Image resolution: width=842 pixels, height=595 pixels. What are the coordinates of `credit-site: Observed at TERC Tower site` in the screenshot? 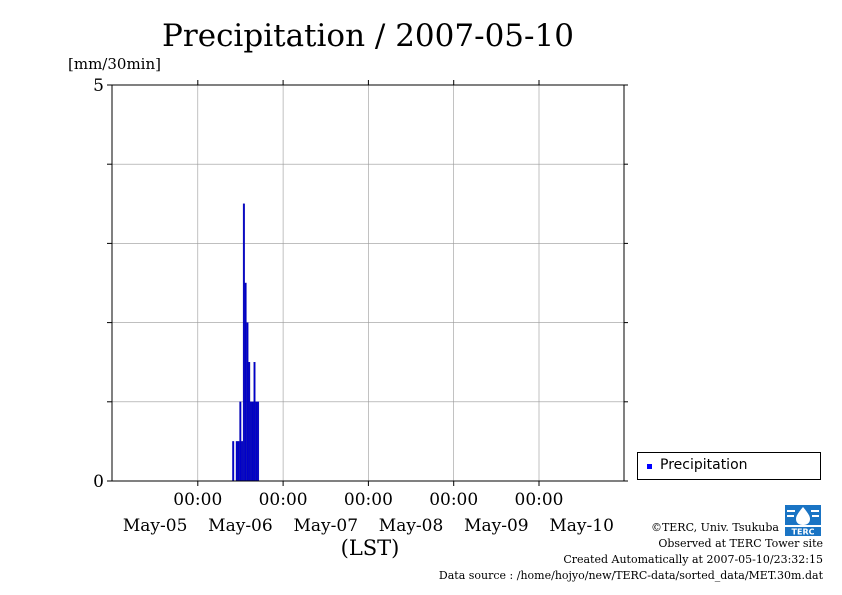 It's located at (740, 543).